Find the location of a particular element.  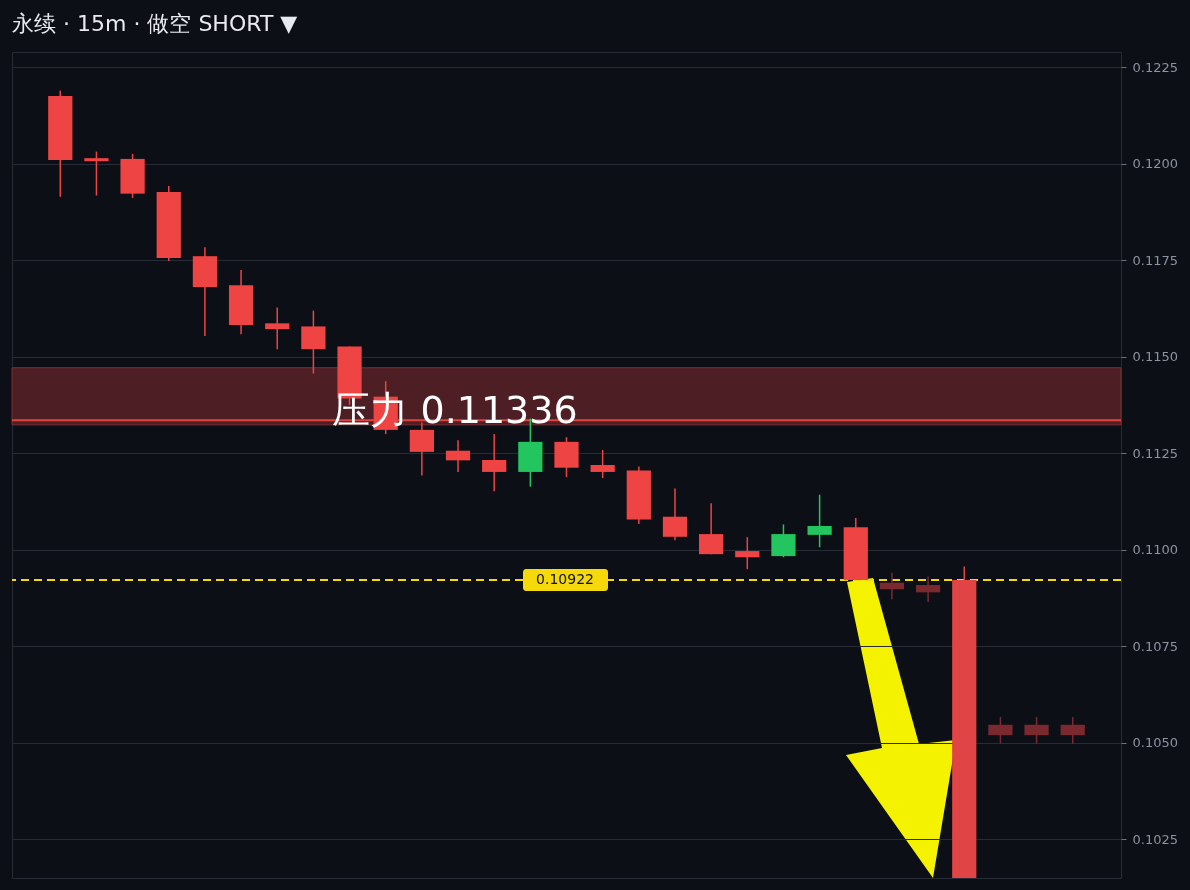

y-tick-label: 0.1150 is located at coordinates (1155, 357).